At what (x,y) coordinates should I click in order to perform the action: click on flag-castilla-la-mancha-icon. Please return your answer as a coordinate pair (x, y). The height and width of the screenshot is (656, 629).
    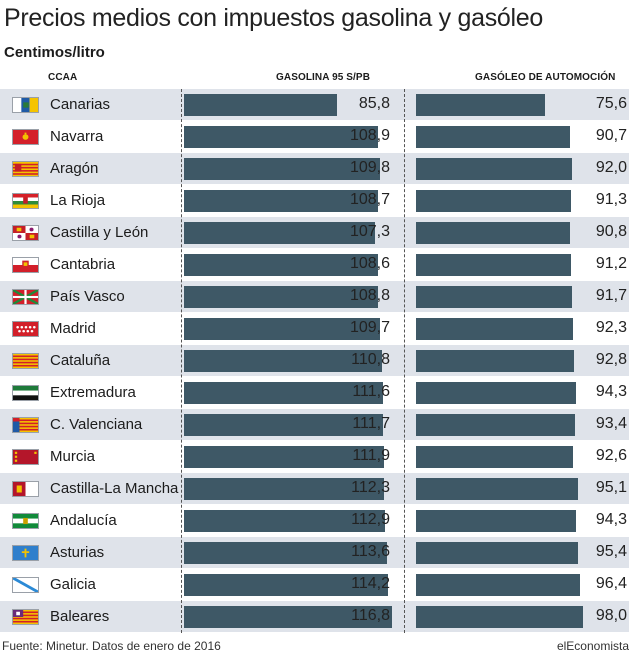
    Looking at the image, I should click on (25, 489).